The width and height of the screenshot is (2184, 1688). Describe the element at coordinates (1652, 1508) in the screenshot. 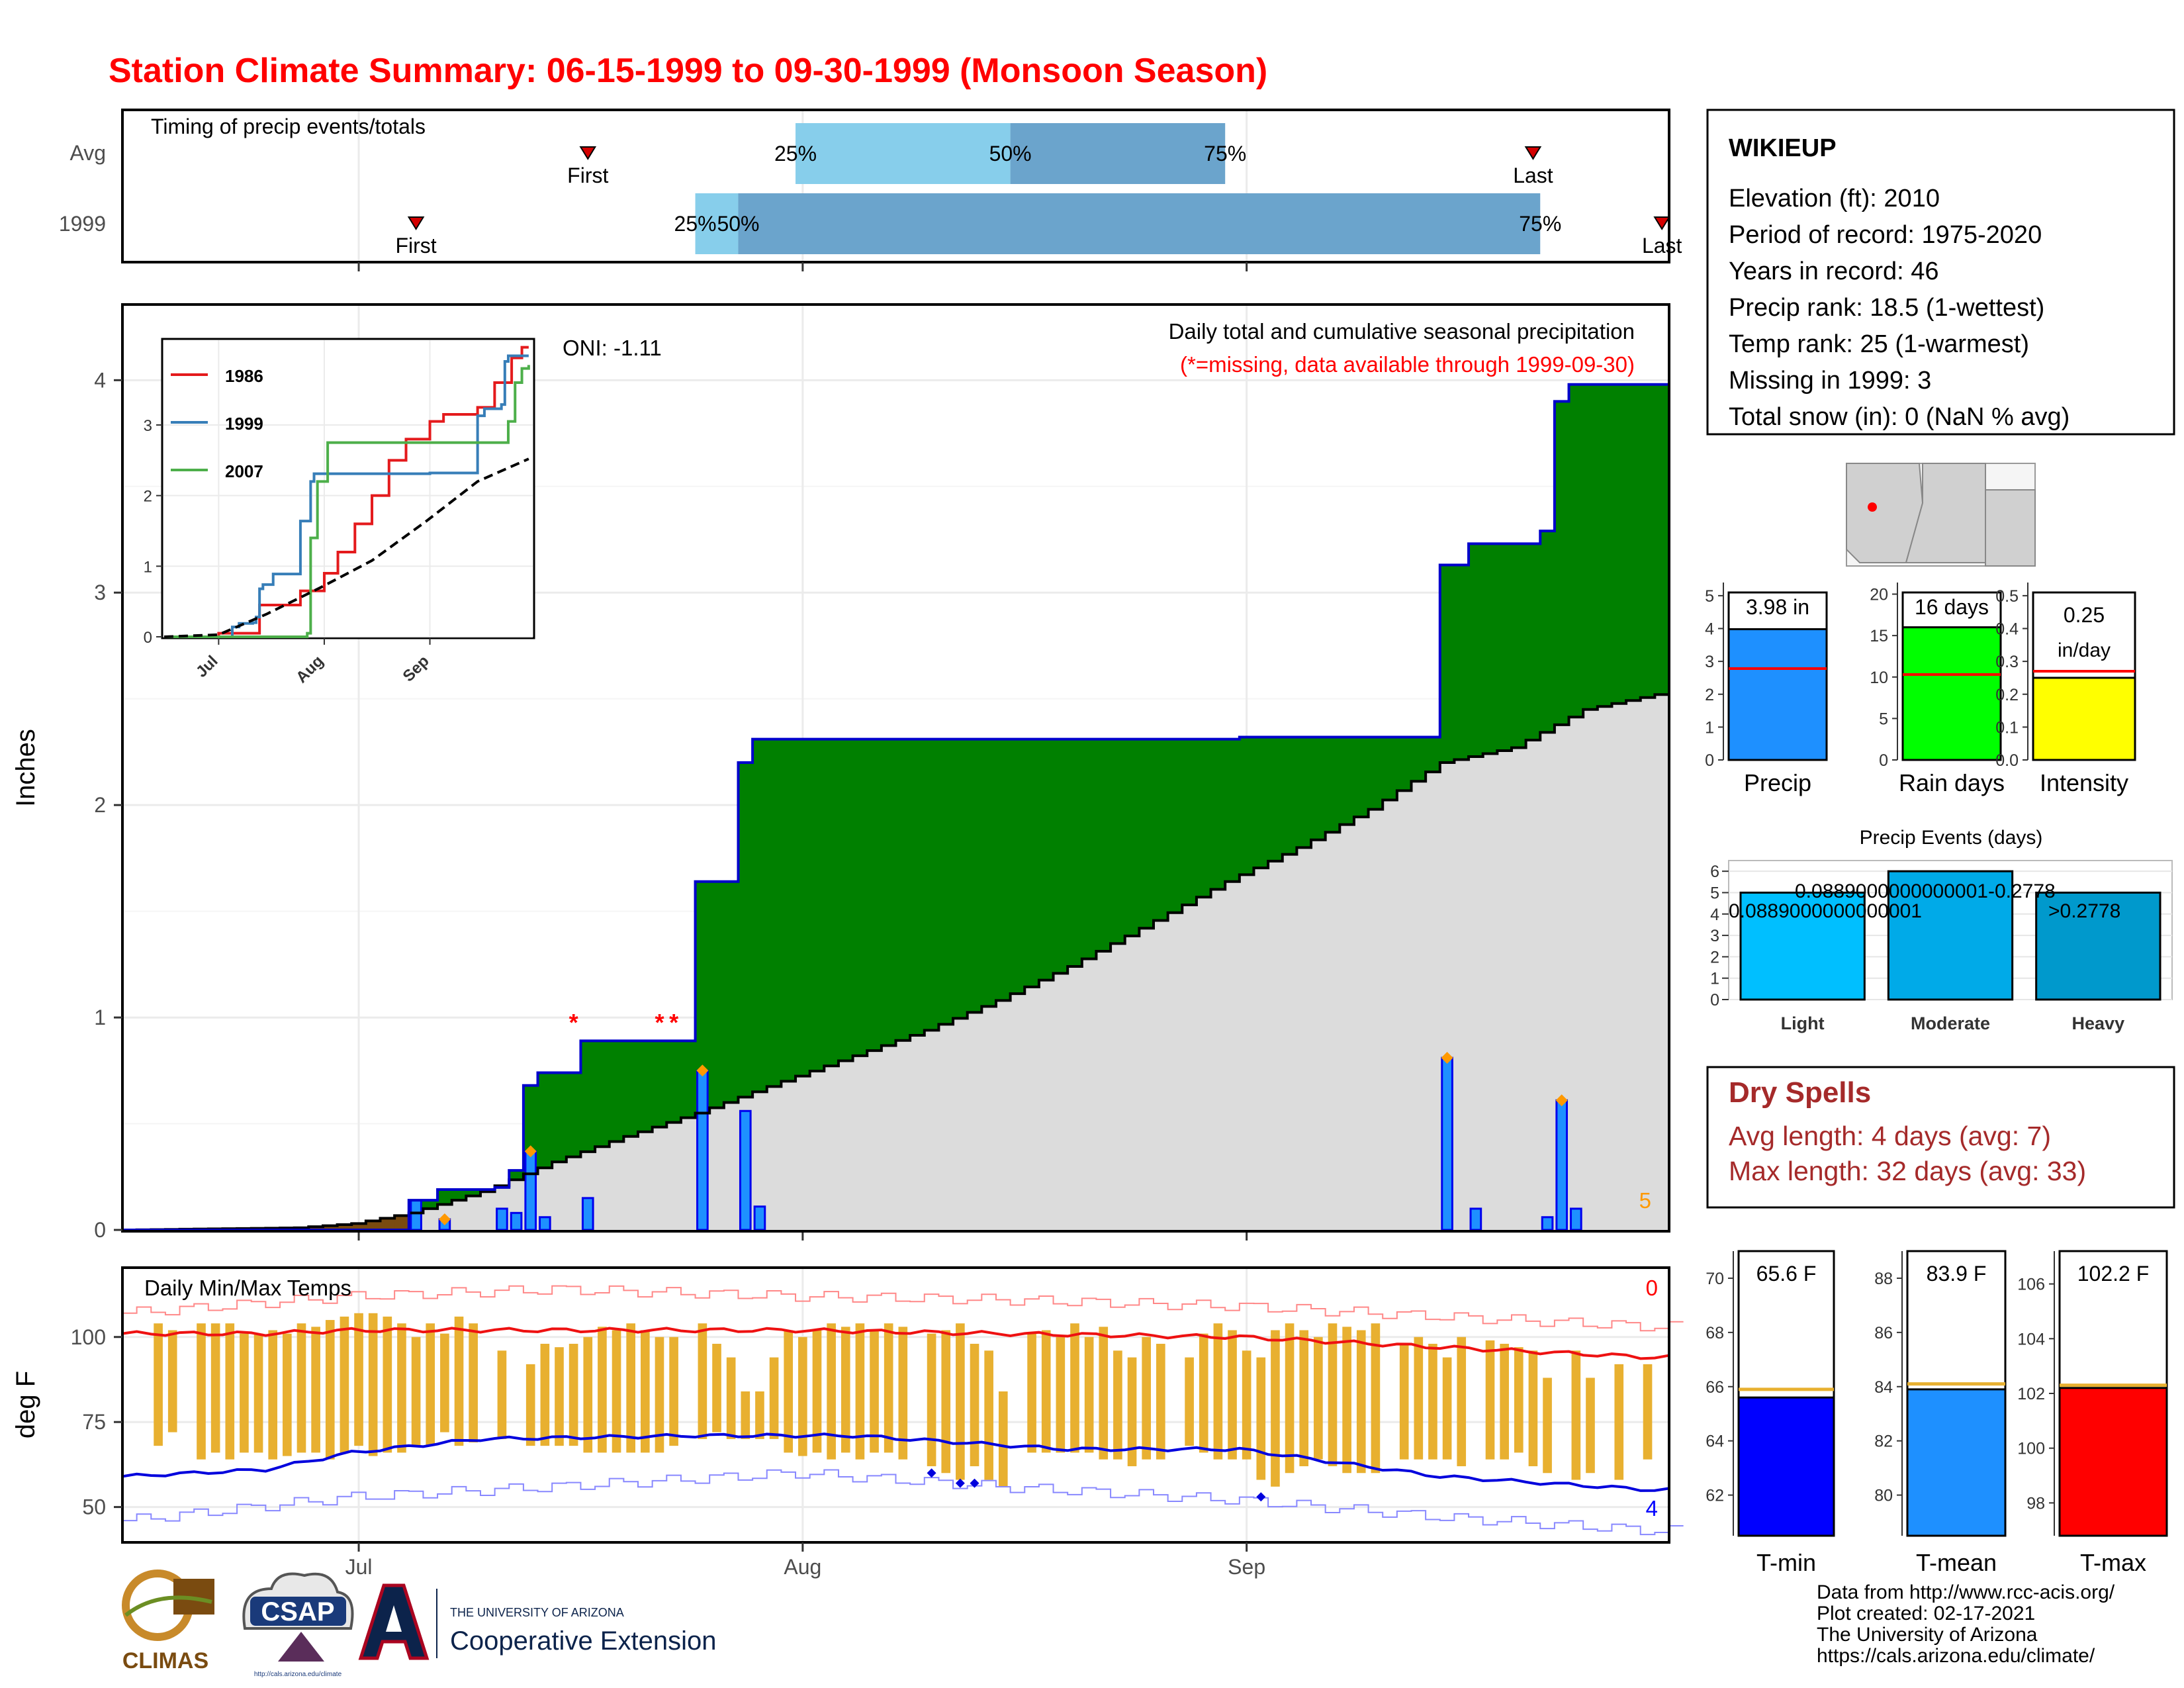

I see `temp-corner-bottom: 4` at that location.